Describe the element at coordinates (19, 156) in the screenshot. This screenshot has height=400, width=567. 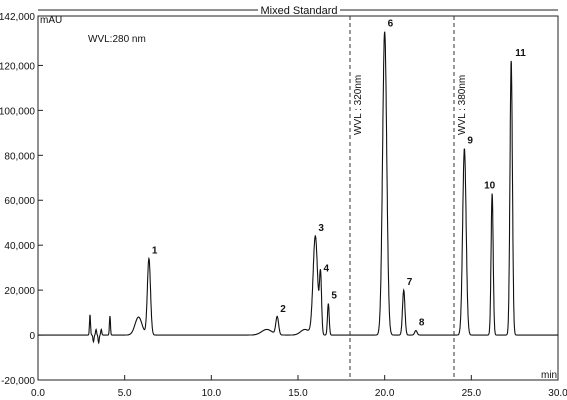
I see `y-tick-label: 80,000` at that location.